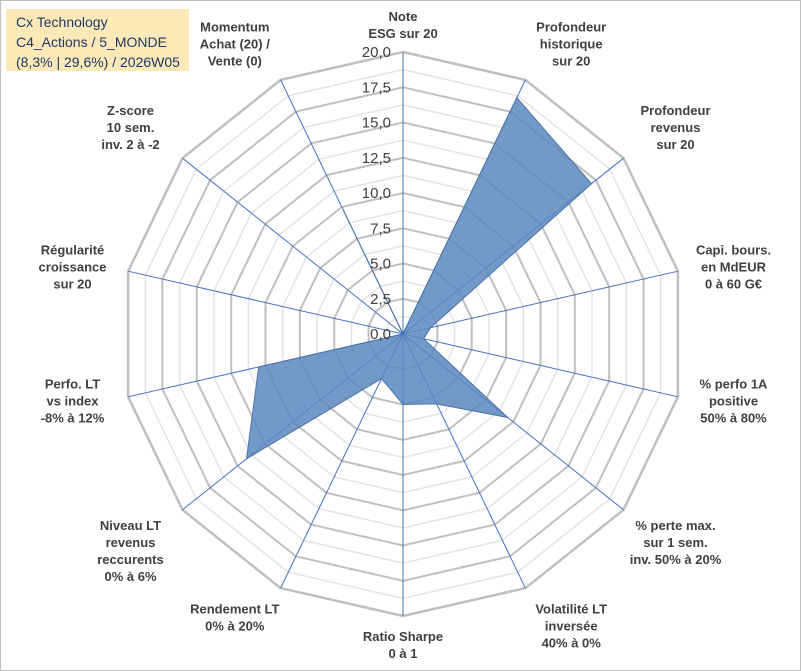 The height and width of the screenshot is (671, 801). I want to click on tick-label: 10,0, so click(376, 193).